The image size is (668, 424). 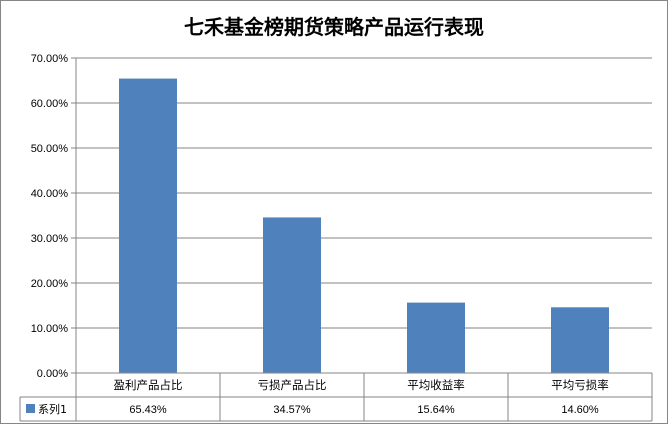 What do you see at coordinates (148, 385) in the screenshot?
I see `category-label: 盈利产品占比` at bounding box center [148, 385].